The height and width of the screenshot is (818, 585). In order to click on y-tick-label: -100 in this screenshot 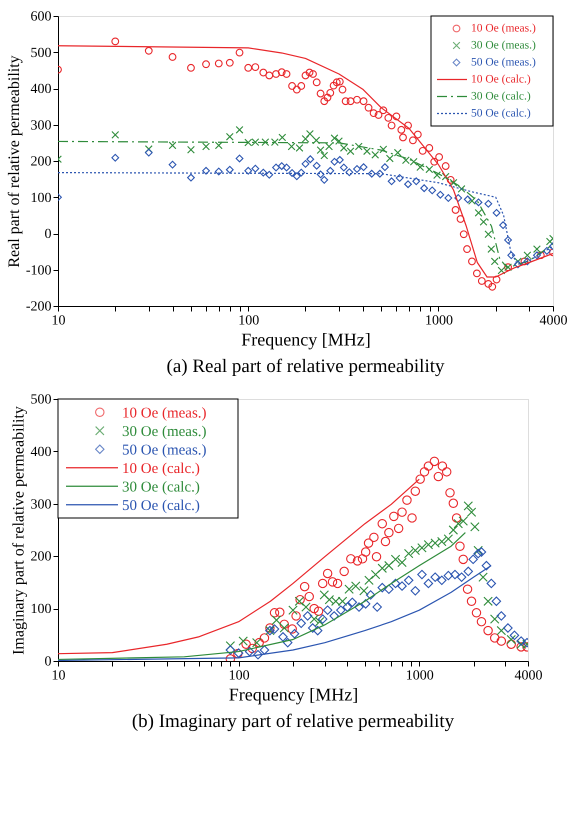, I will do `click(39, 270)`.